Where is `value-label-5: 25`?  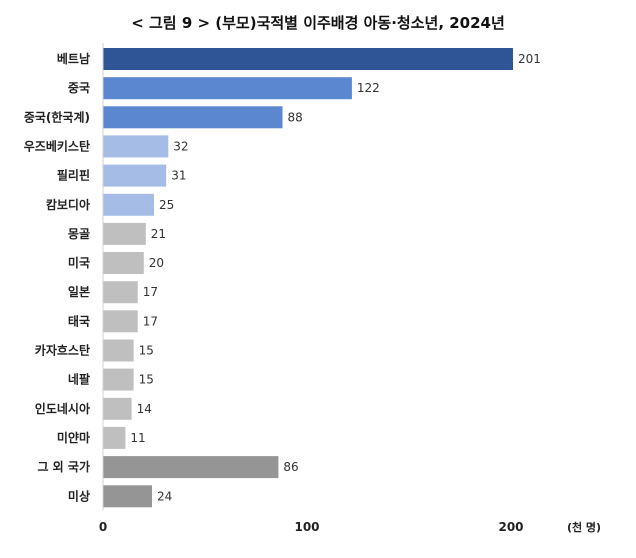 value-label-5: 25 is located at coordinates (166, 205).